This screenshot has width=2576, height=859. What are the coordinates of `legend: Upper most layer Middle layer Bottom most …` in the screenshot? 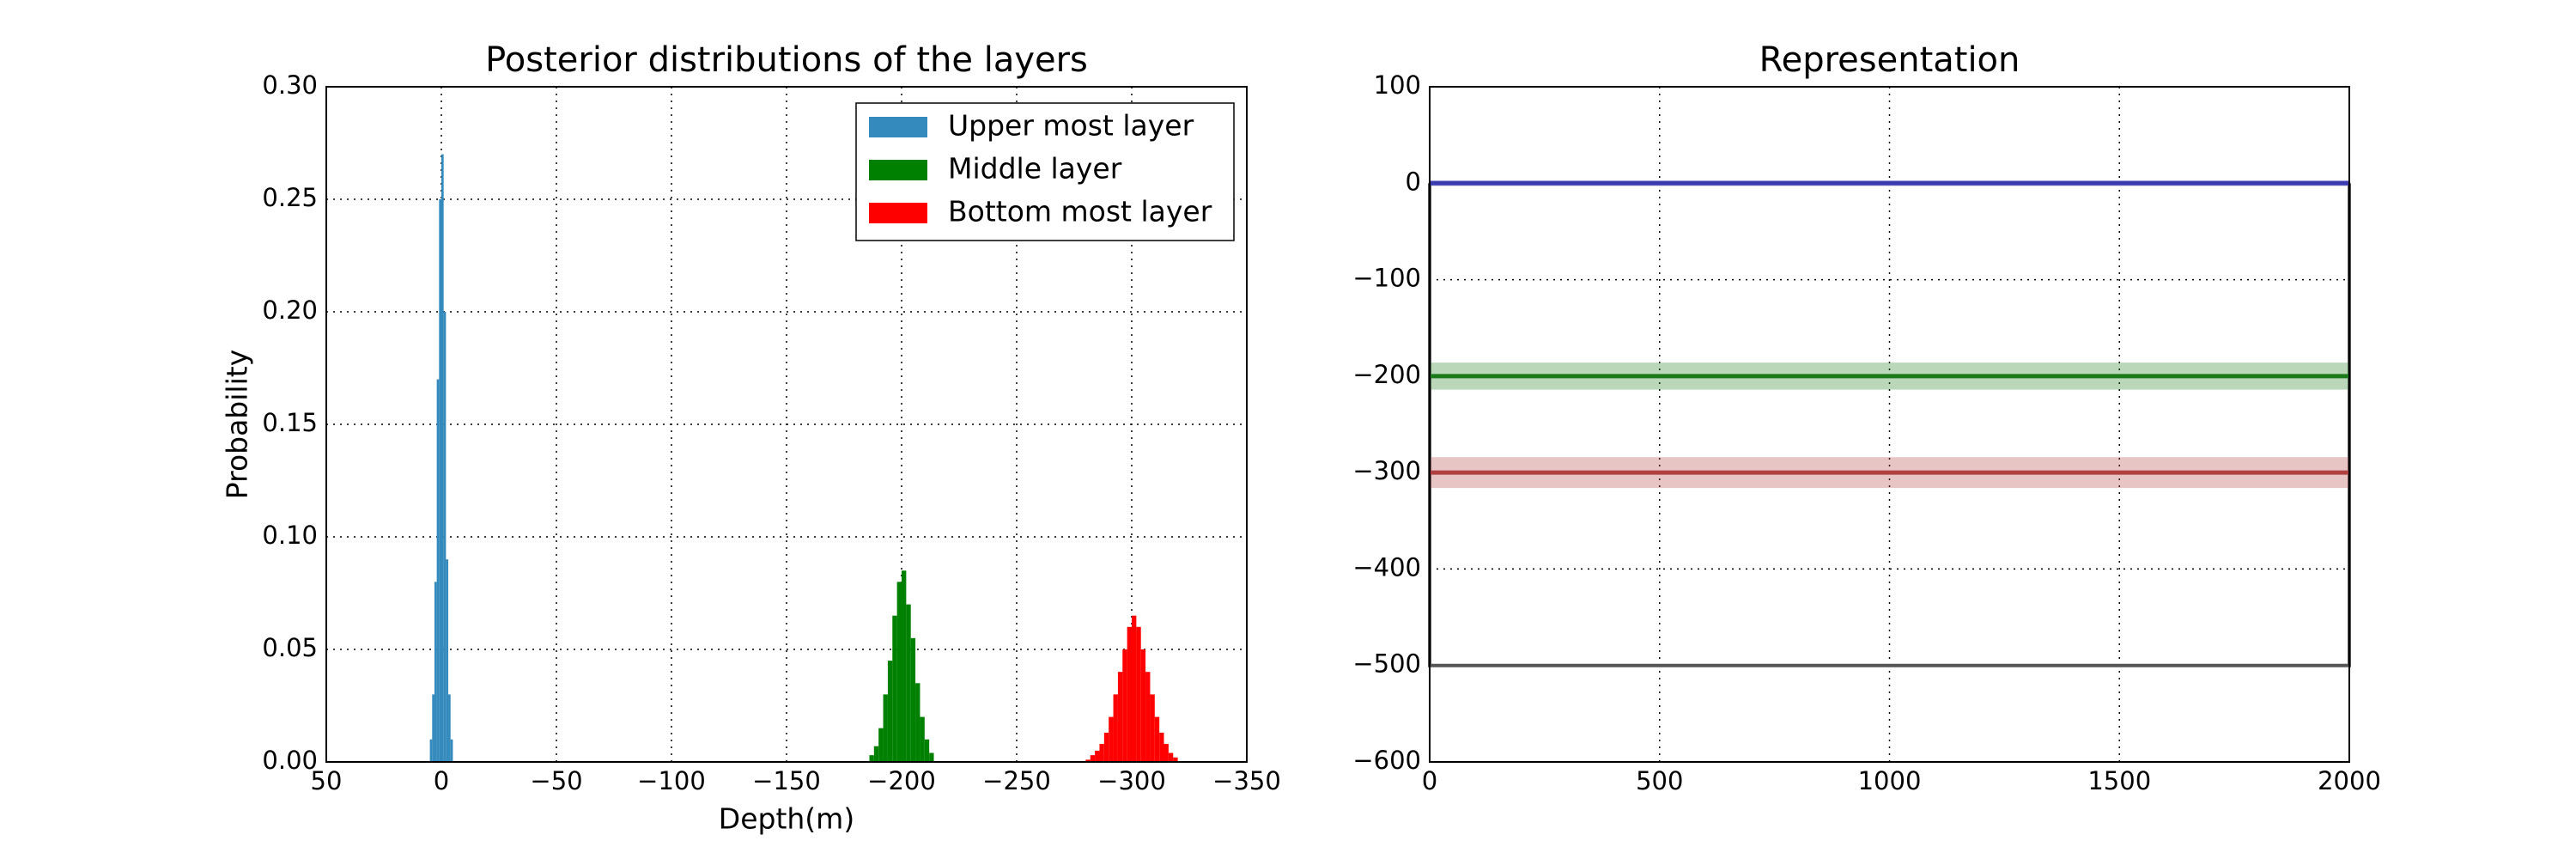 It's located at (1045, 172).